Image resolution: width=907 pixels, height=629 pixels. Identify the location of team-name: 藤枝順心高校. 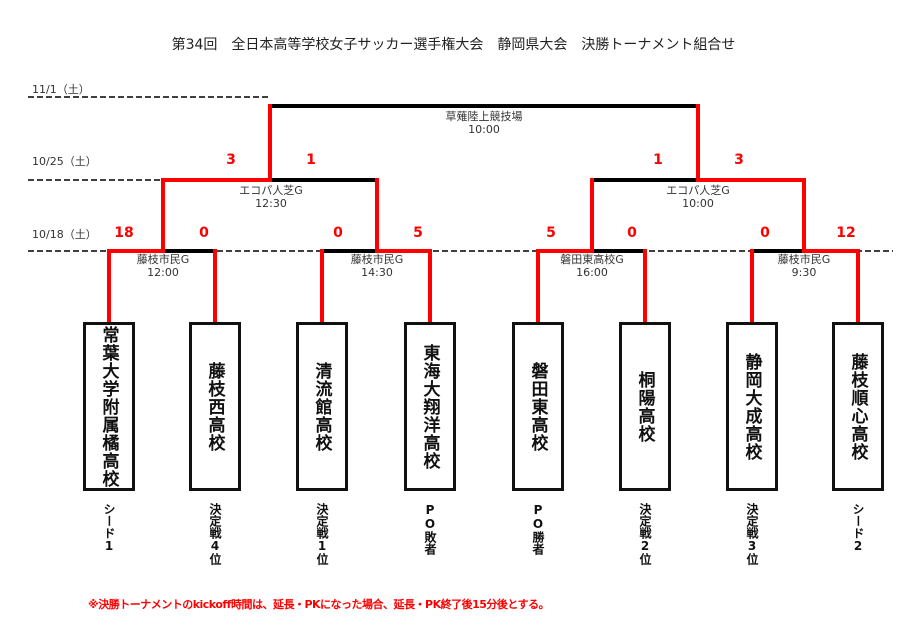
(857, 406).